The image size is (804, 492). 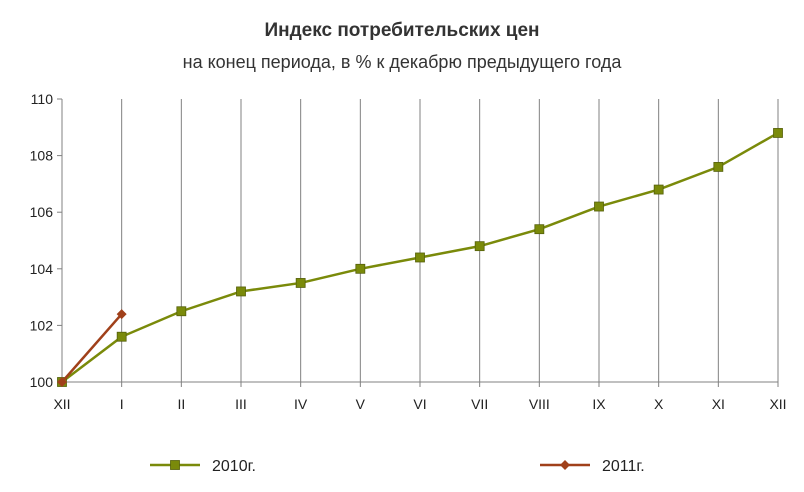 I want to click on x-tick-label: XI, so click(x=718, y=404).